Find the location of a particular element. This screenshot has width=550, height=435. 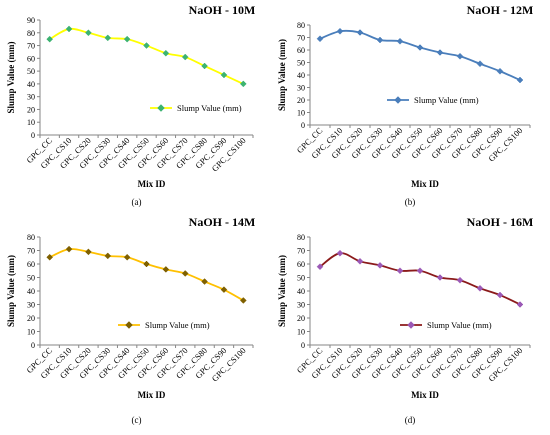

panel-caption: (c) is located at coordinates (137, 420).